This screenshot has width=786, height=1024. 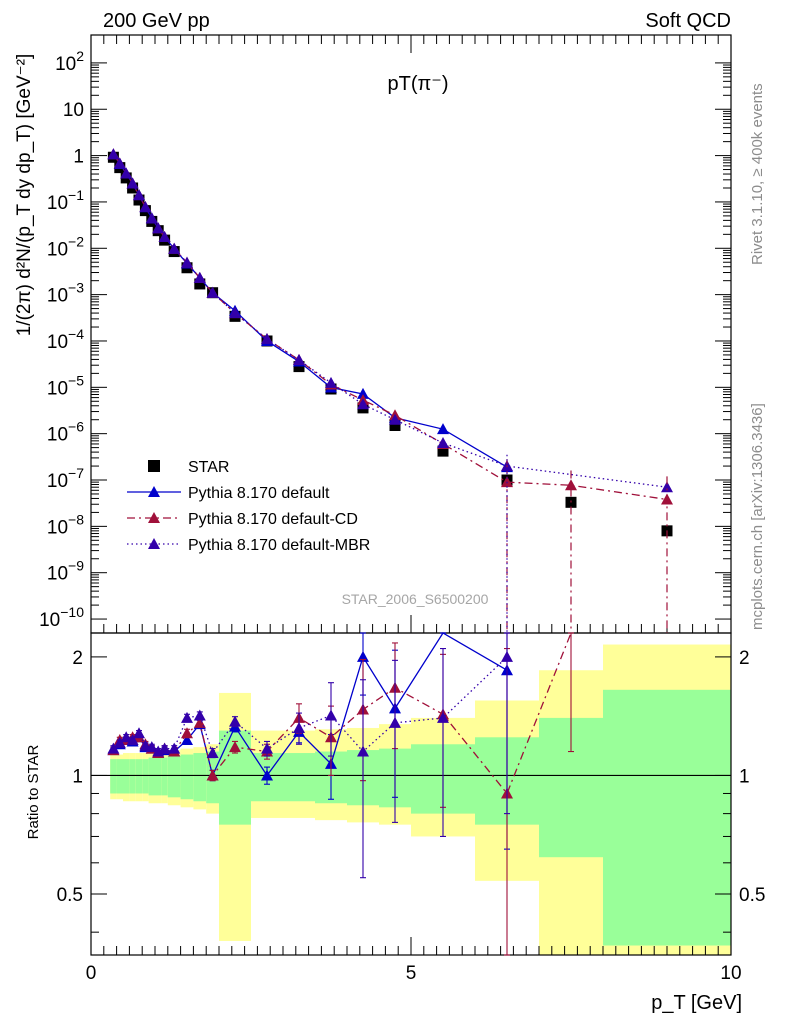 What do you see at coordinates (730, 973) in the screenshot?
I see `x-tick-label: 10` at bounding box center [730, 973].